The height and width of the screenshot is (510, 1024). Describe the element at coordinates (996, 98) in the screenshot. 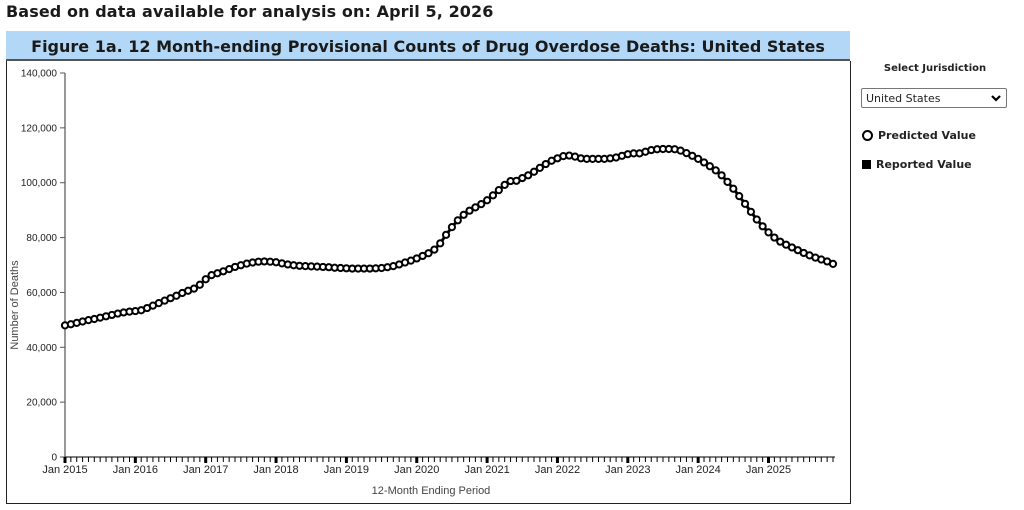

I see `chevron-down-icon` at that location.